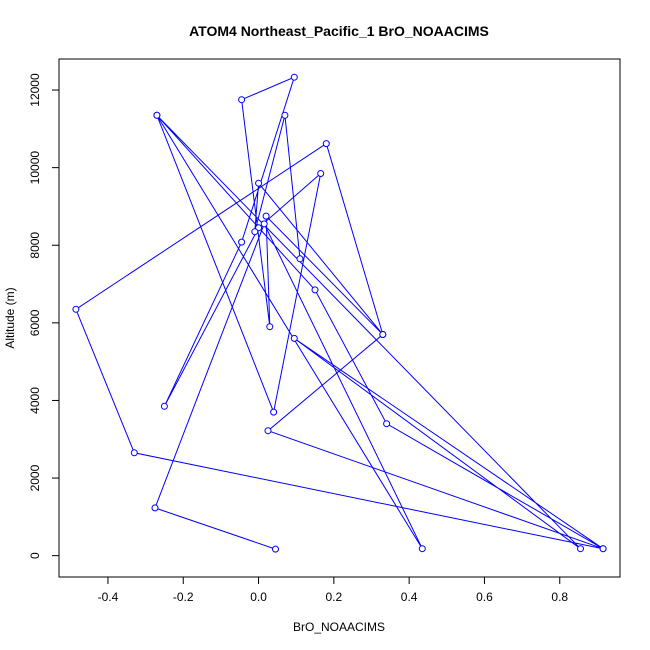  Describe the element at coordinates (484, 597) in the screenshot. I see `x-tick-label: 0.6` at that location.